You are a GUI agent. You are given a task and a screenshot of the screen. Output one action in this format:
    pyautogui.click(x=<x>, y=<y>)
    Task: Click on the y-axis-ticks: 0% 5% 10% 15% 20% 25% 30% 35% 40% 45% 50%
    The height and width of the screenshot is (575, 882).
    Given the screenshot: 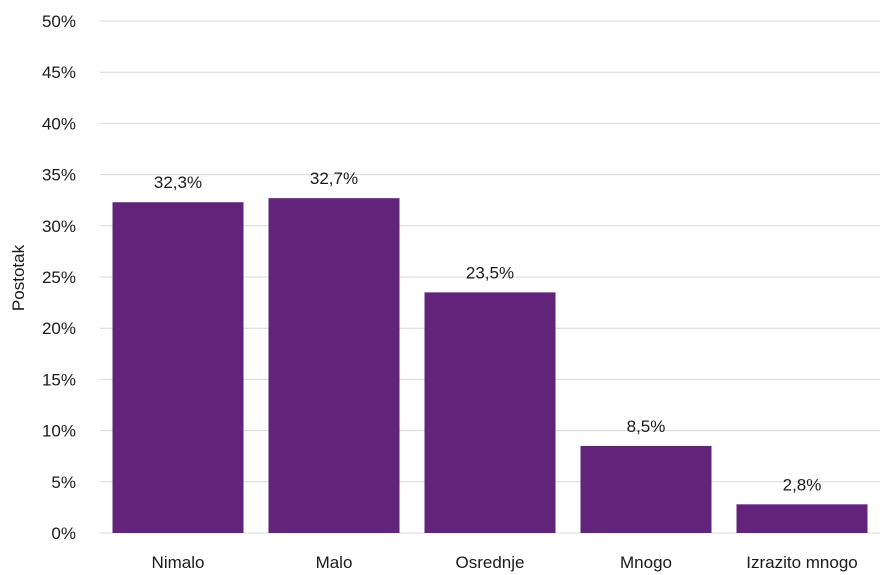 What is the action you would take?
    pyautogui.click(x=59, y=277)
    